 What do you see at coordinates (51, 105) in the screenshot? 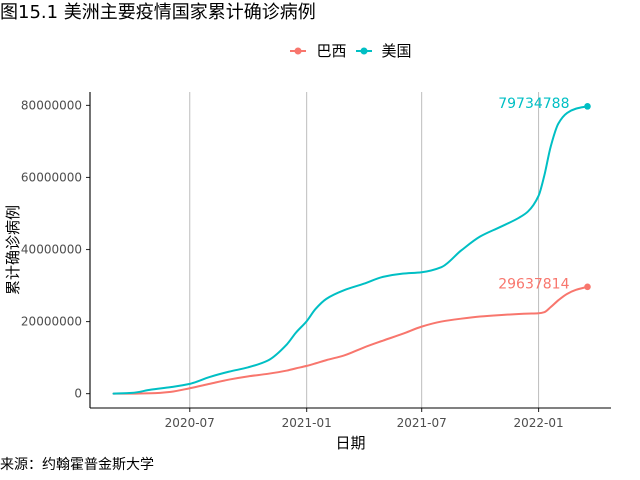
I see `y-tick-label: 80000000` at bounding box center [51, 105].